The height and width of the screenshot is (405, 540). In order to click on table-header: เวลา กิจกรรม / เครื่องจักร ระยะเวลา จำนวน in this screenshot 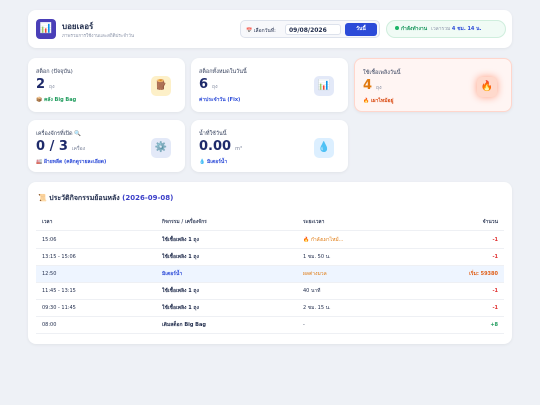, I will do `click(270, 222)`.